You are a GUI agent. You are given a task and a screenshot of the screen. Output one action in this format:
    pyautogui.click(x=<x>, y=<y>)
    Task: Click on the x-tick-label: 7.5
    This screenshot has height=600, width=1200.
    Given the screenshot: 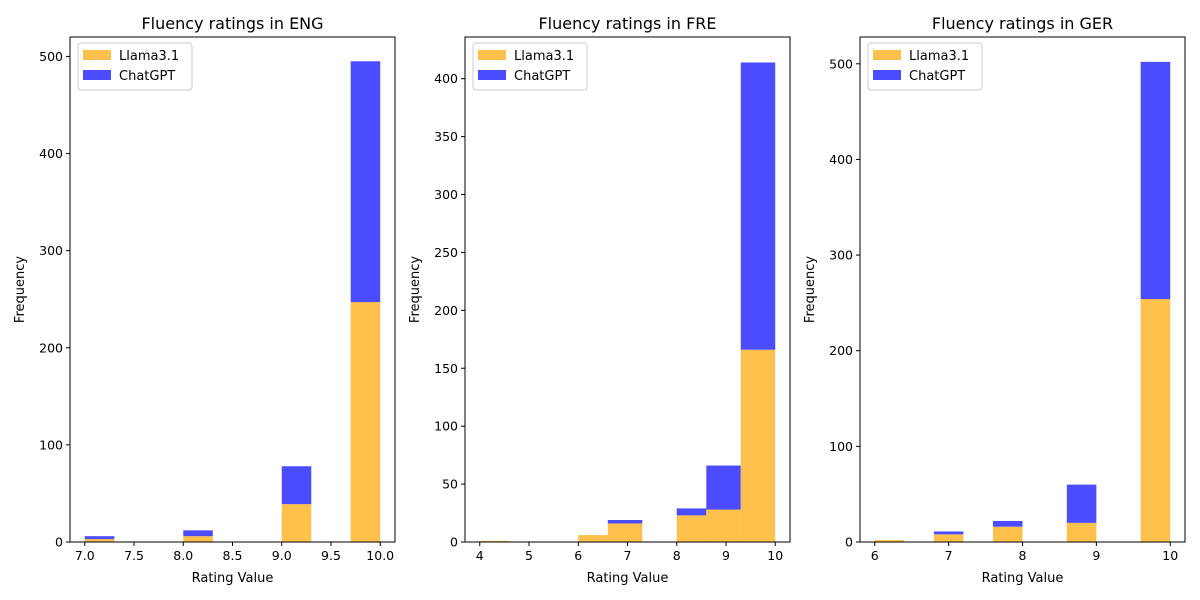 What is the action you would take?
    pyautogui.click(x=134, y=555)
    